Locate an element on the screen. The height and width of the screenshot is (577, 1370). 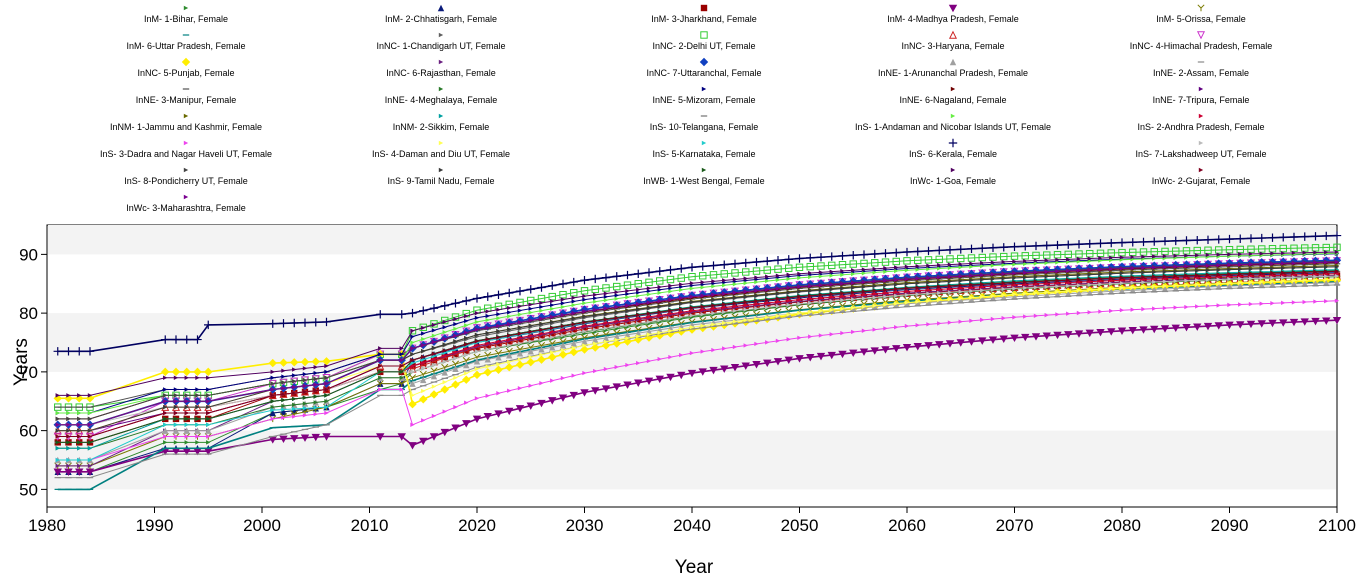
legend-label: InS- 6-Kerala, Female is located at coordinates (953, 154).